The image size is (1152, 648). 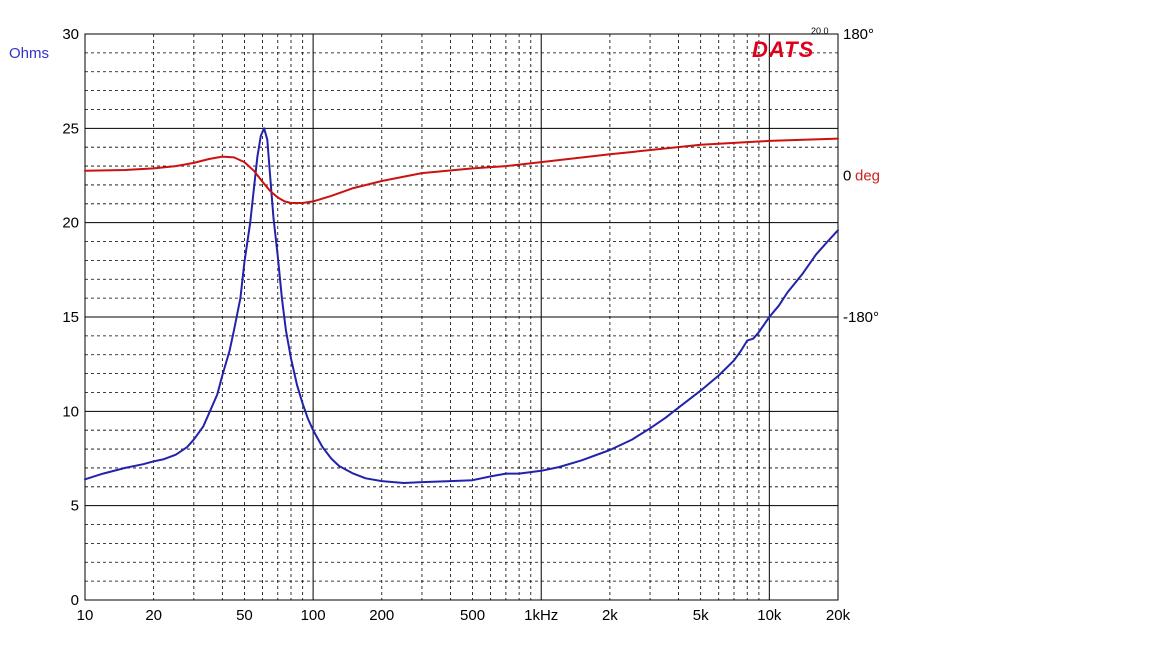 I want to click on y-left-tick-label: 20, so click(x=70, y=223).